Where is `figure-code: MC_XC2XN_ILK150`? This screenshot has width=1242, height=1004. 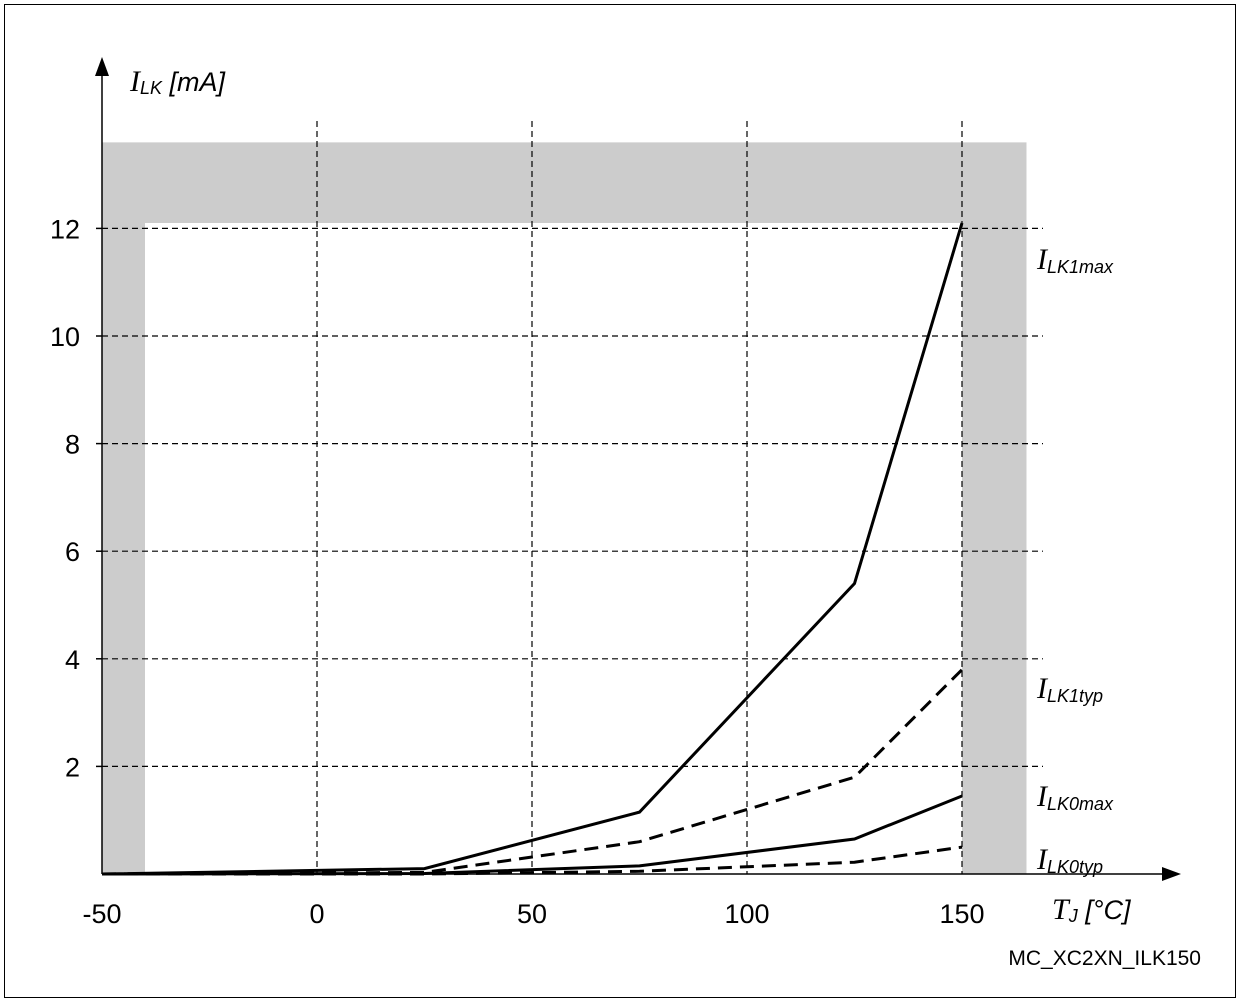
figure-code: MC_XC2XN_ILK150 is located at coordinates (1104, 958).